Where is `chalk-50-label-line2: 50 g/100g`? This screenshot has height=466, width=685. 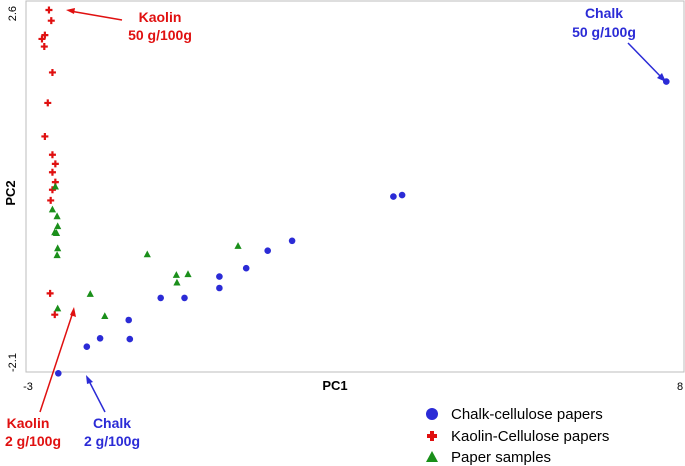
chalk-50-label-line2: 50 g/100g is located at coordinates (604, 32).